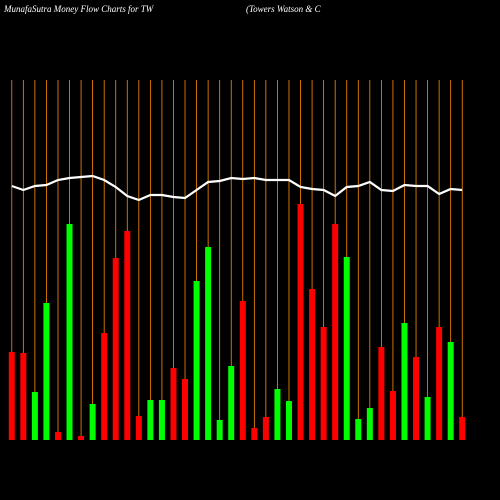  Describe the element at coordinates (79, 9) in the screenshot. I see `chart-title: MunafaSutra Money Flow Charts for TW` at that location.